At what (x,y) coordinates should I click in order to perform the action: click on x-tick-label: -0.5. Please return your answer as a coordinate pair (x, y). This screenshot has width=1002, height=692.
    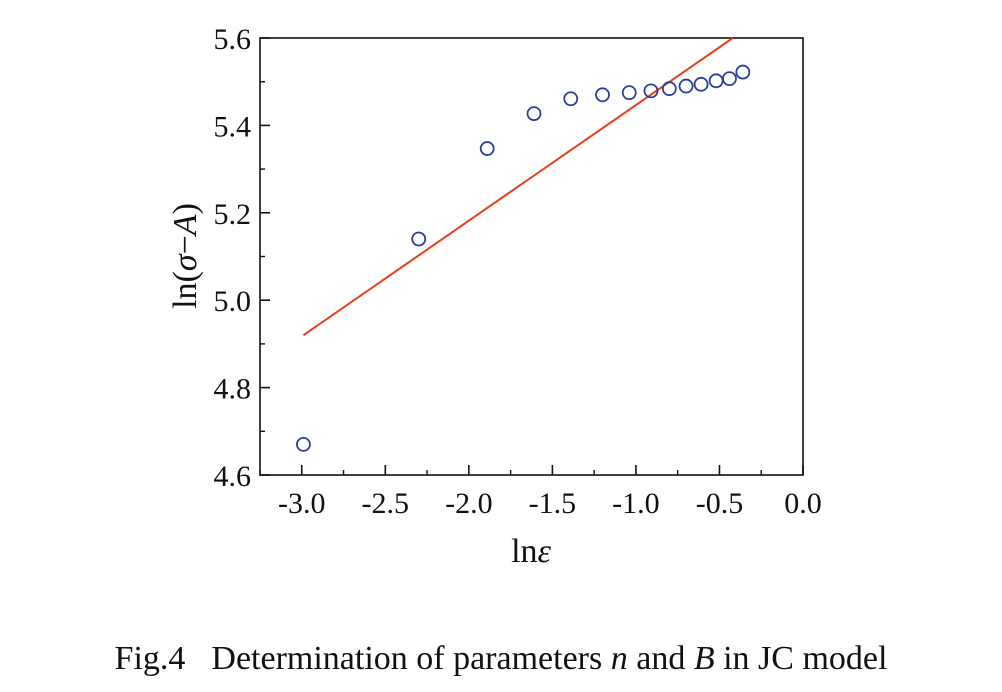
    Looking at the image, I should click on (720, 503).